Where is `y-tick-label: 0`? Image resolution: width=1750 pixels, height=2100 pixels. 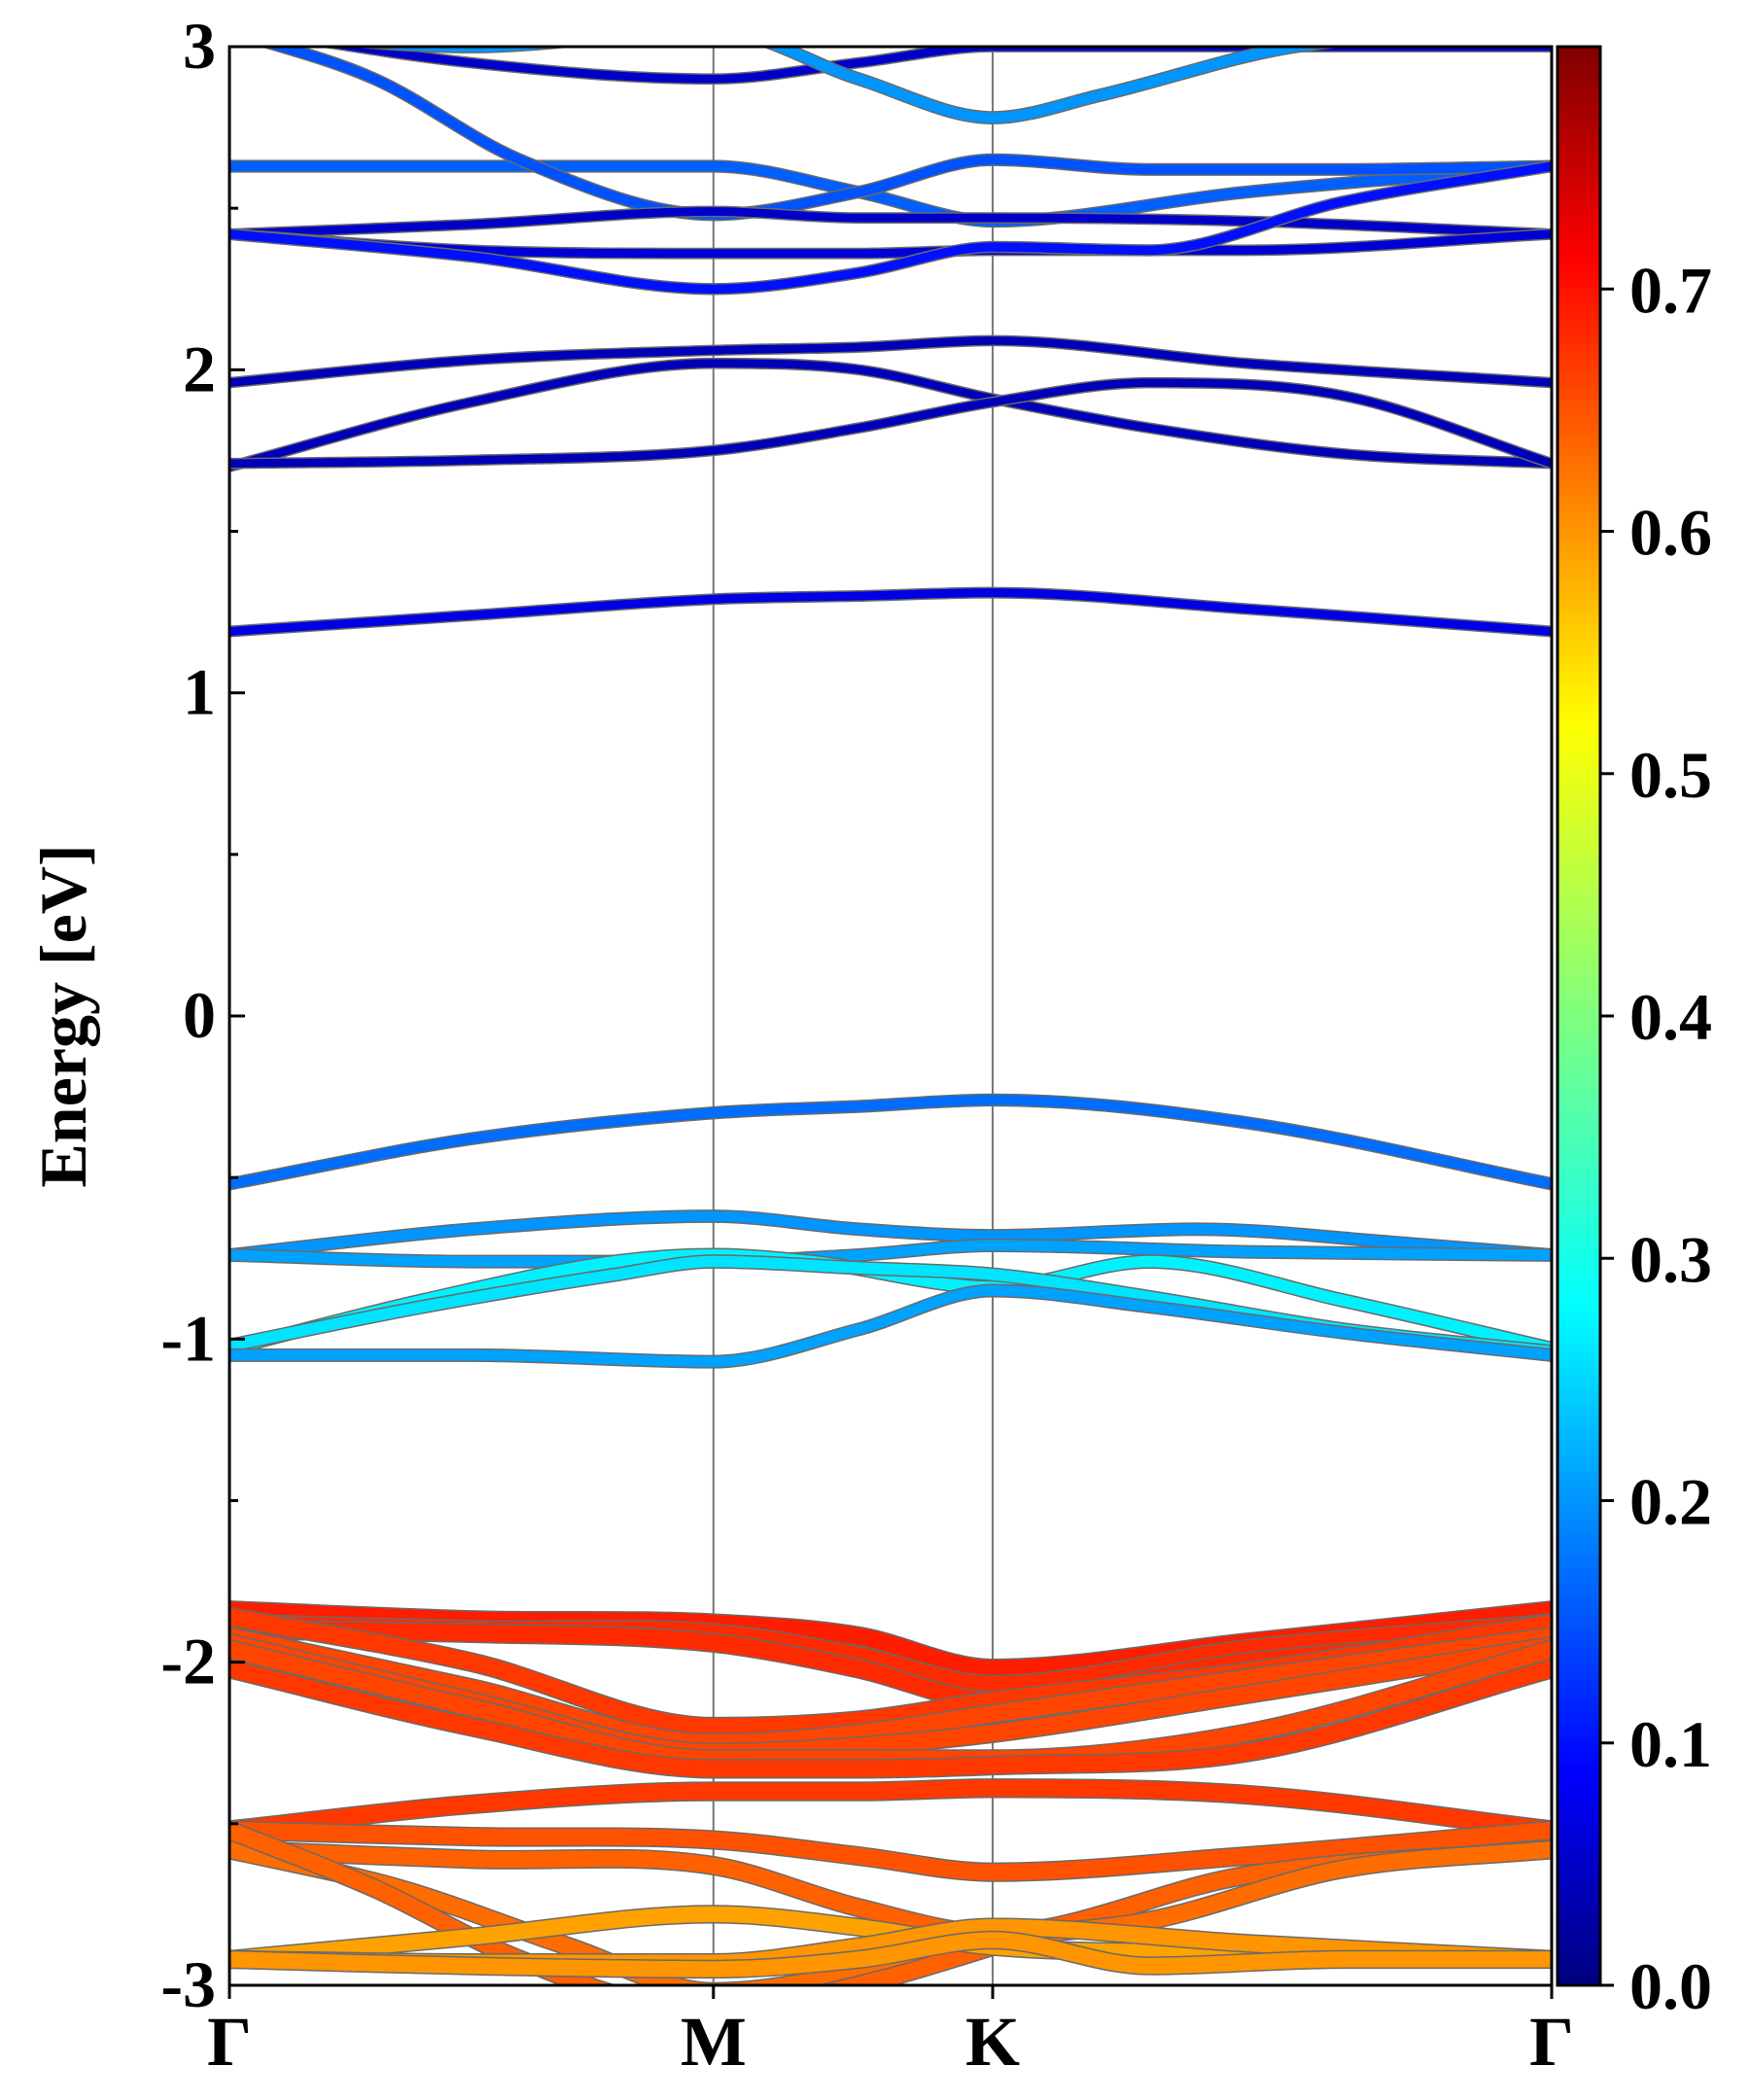 y-tick-label: 0 is located at coordinates (199, 1015).